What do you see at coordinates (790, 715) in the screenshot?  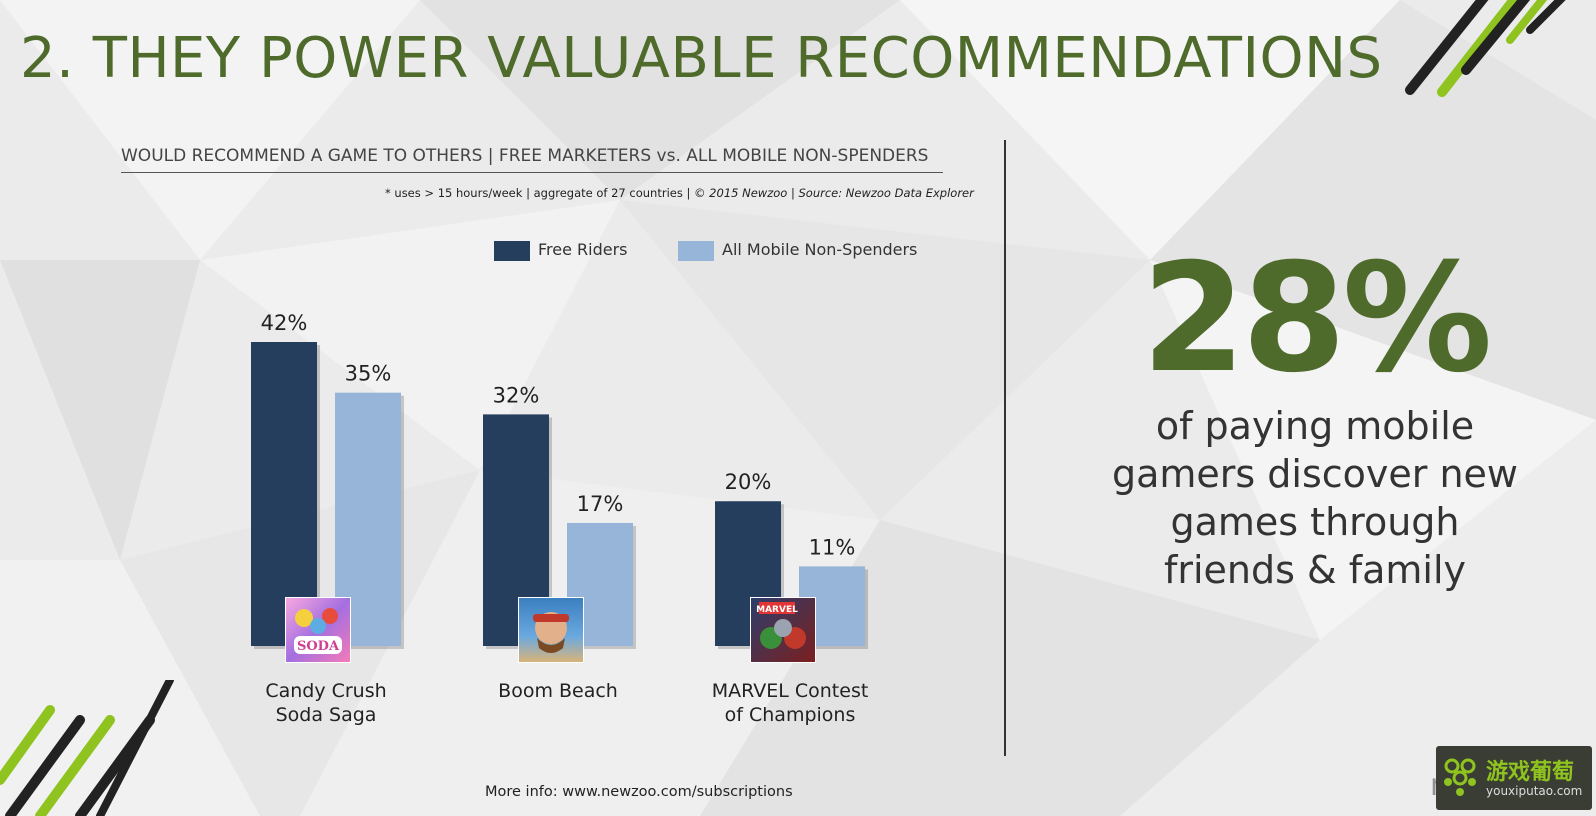 I see `category-label: of Champions` at bounding box center [790, 715].